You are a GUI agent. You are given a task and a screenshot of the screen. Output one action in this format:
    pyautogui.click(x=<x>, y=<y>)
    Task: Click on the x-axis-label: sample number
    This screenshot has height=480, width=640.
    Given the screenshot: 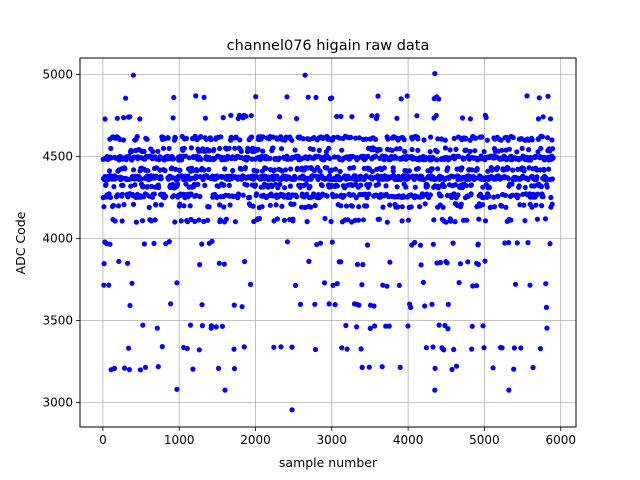 What is the action you would take?
    pyautogui.click(x=328, y=462)
    